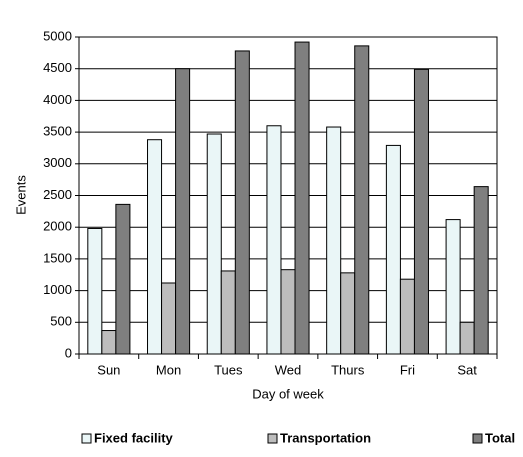 This screenshot has width=523, height=457. I want to click on y-tick-label: 4000, so click(57, 99).